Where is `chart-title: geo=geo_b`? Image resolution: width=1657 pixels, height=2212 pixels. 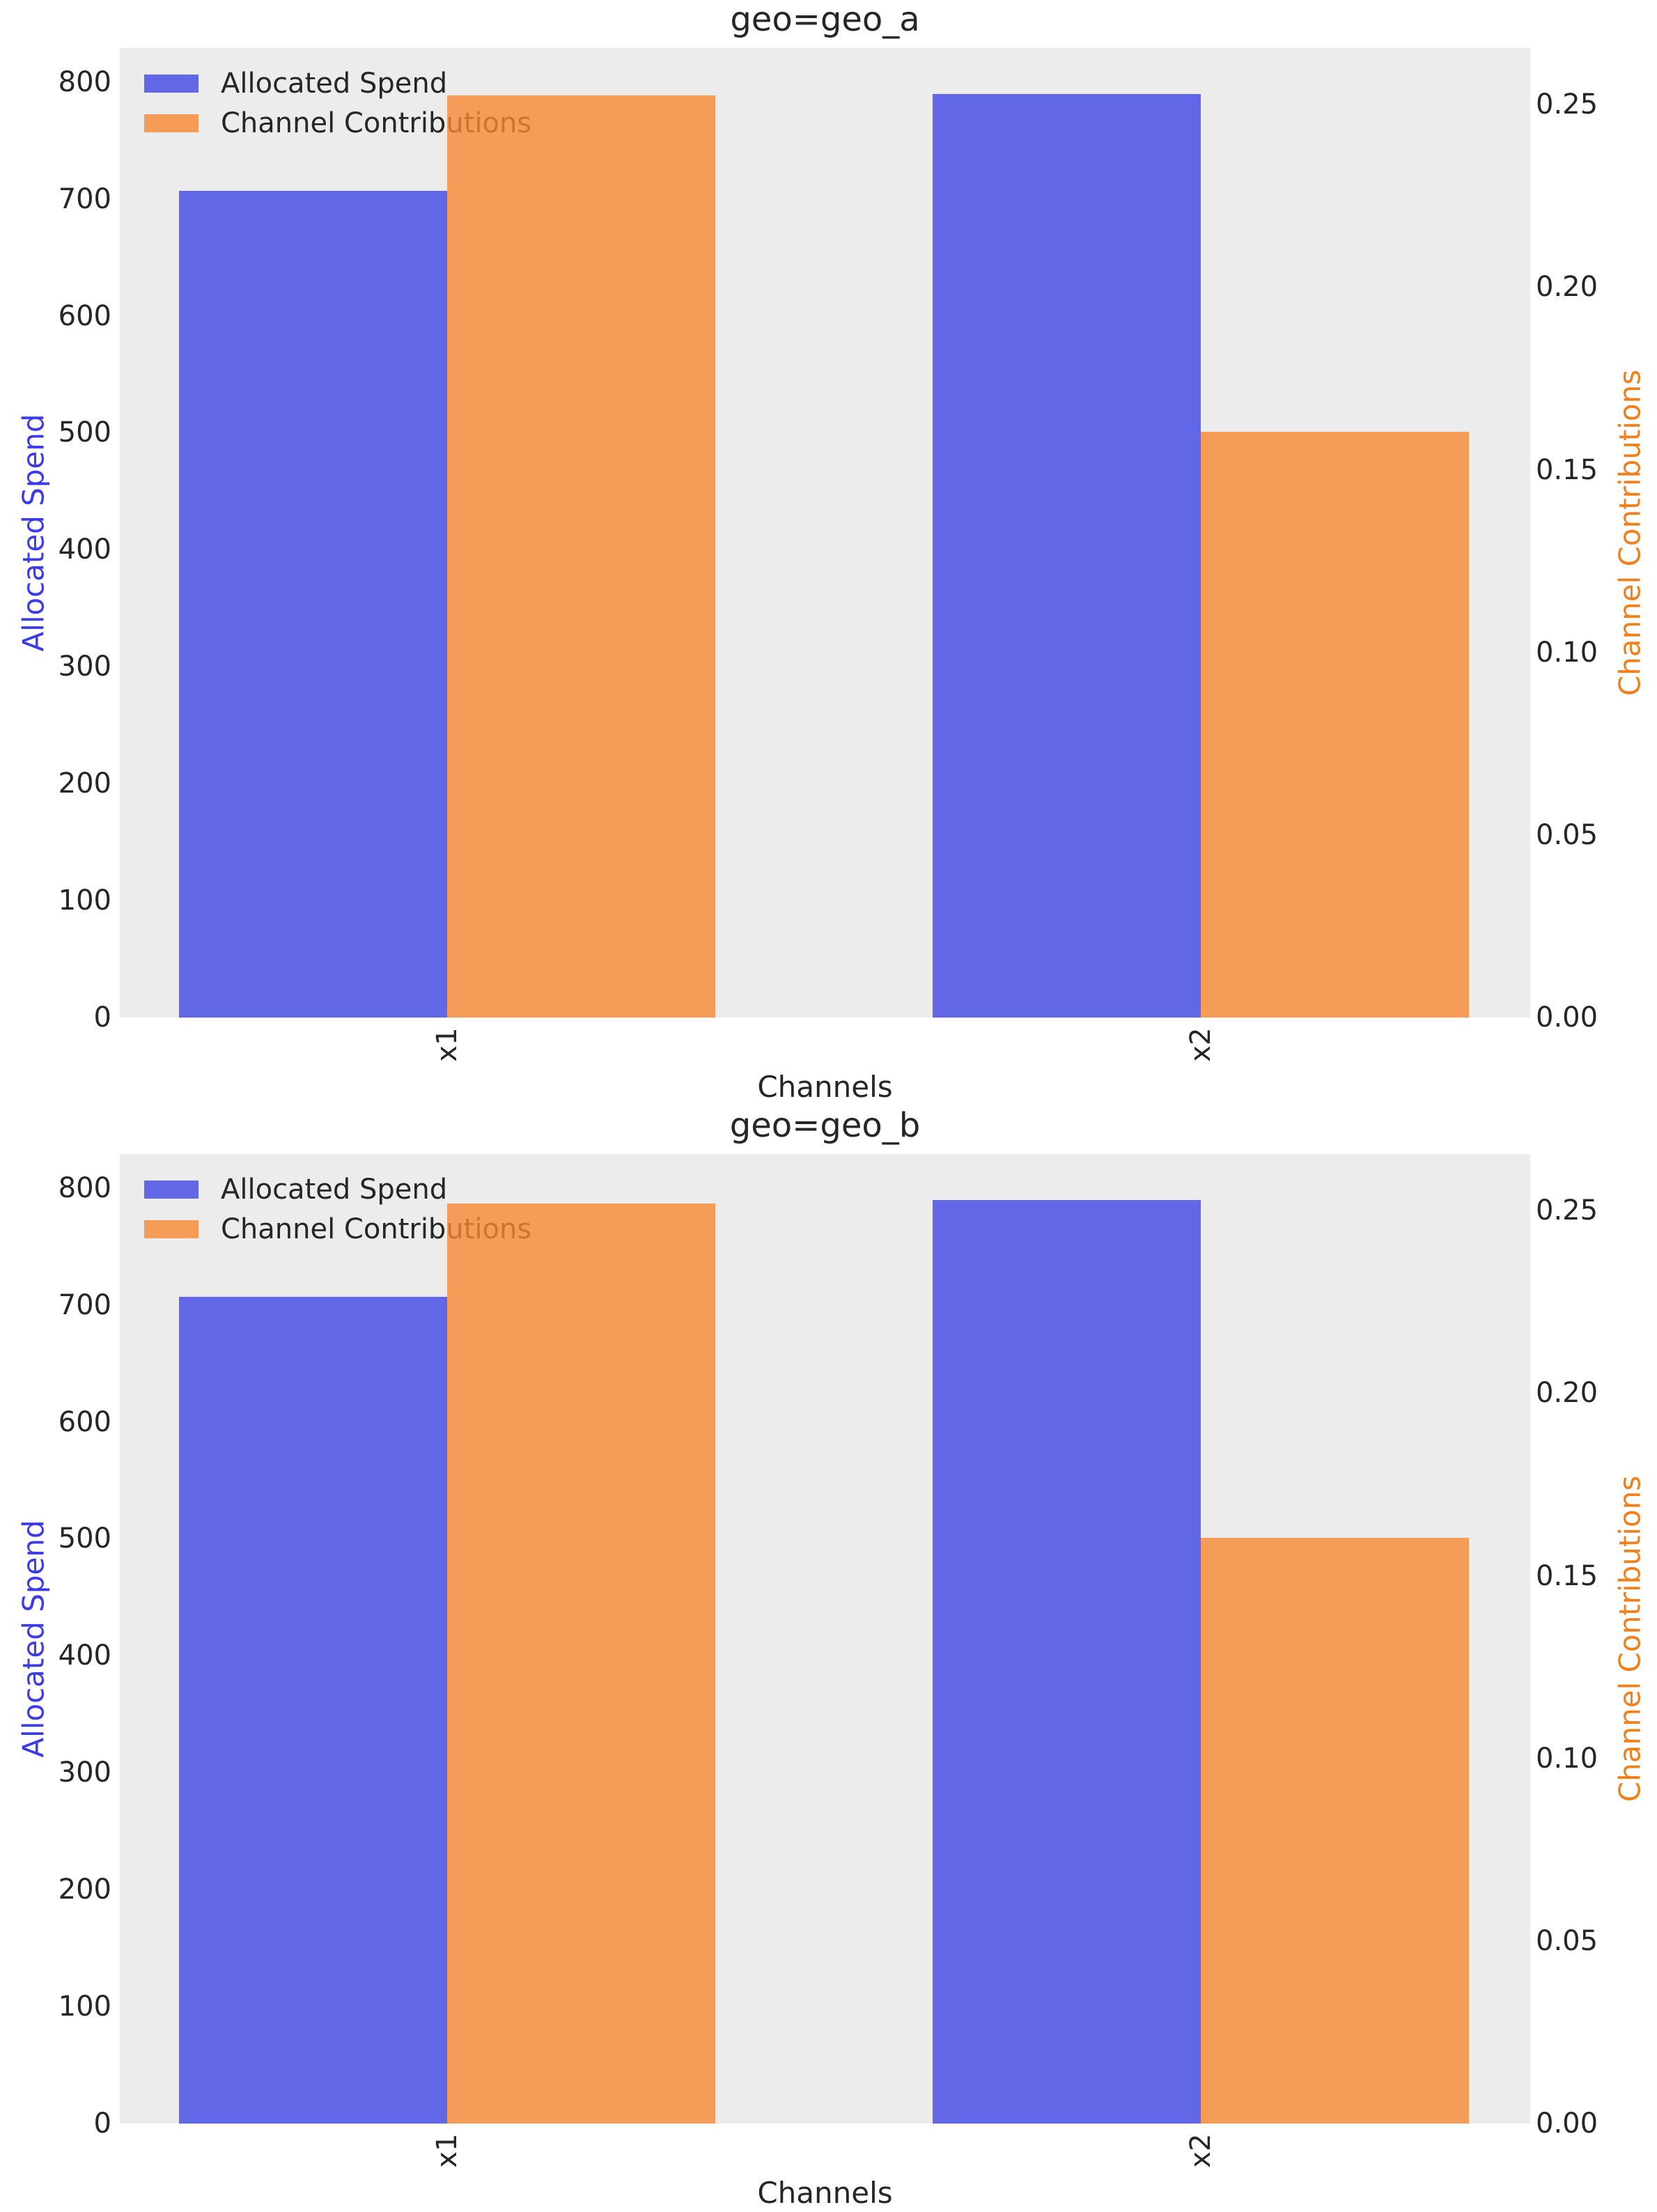 chart-title: geo=geo_b is located at coordinates (825, 1125).